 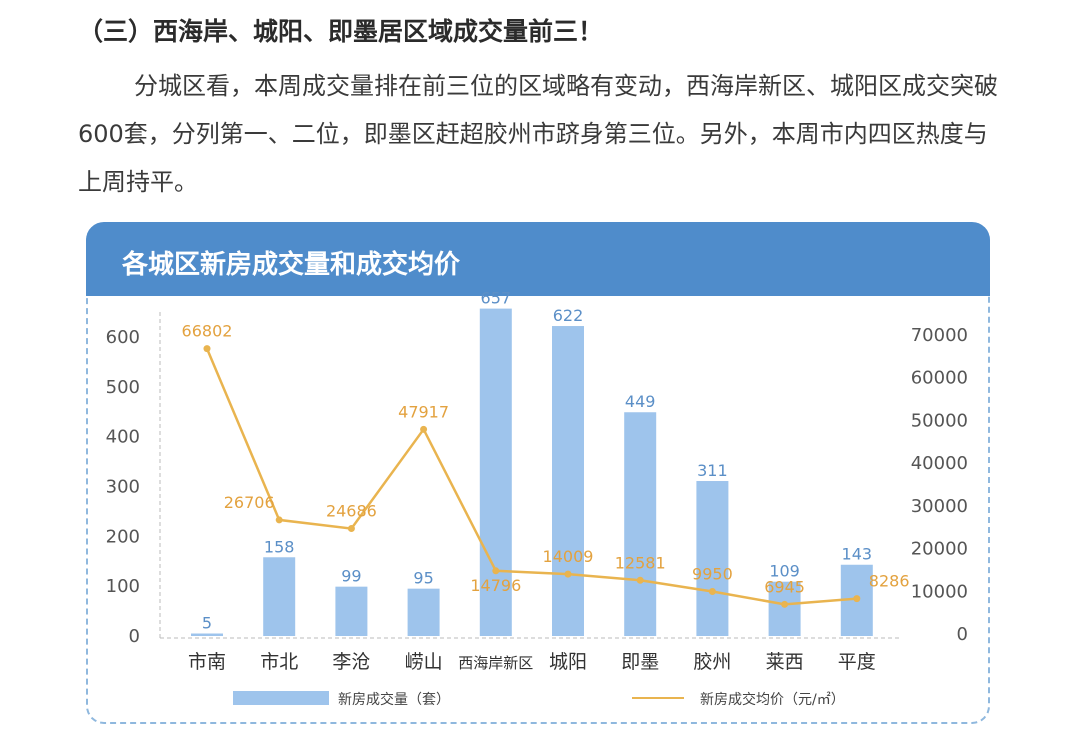 I want to click on right-tick-label: 10000, so click(x=939, y=591).